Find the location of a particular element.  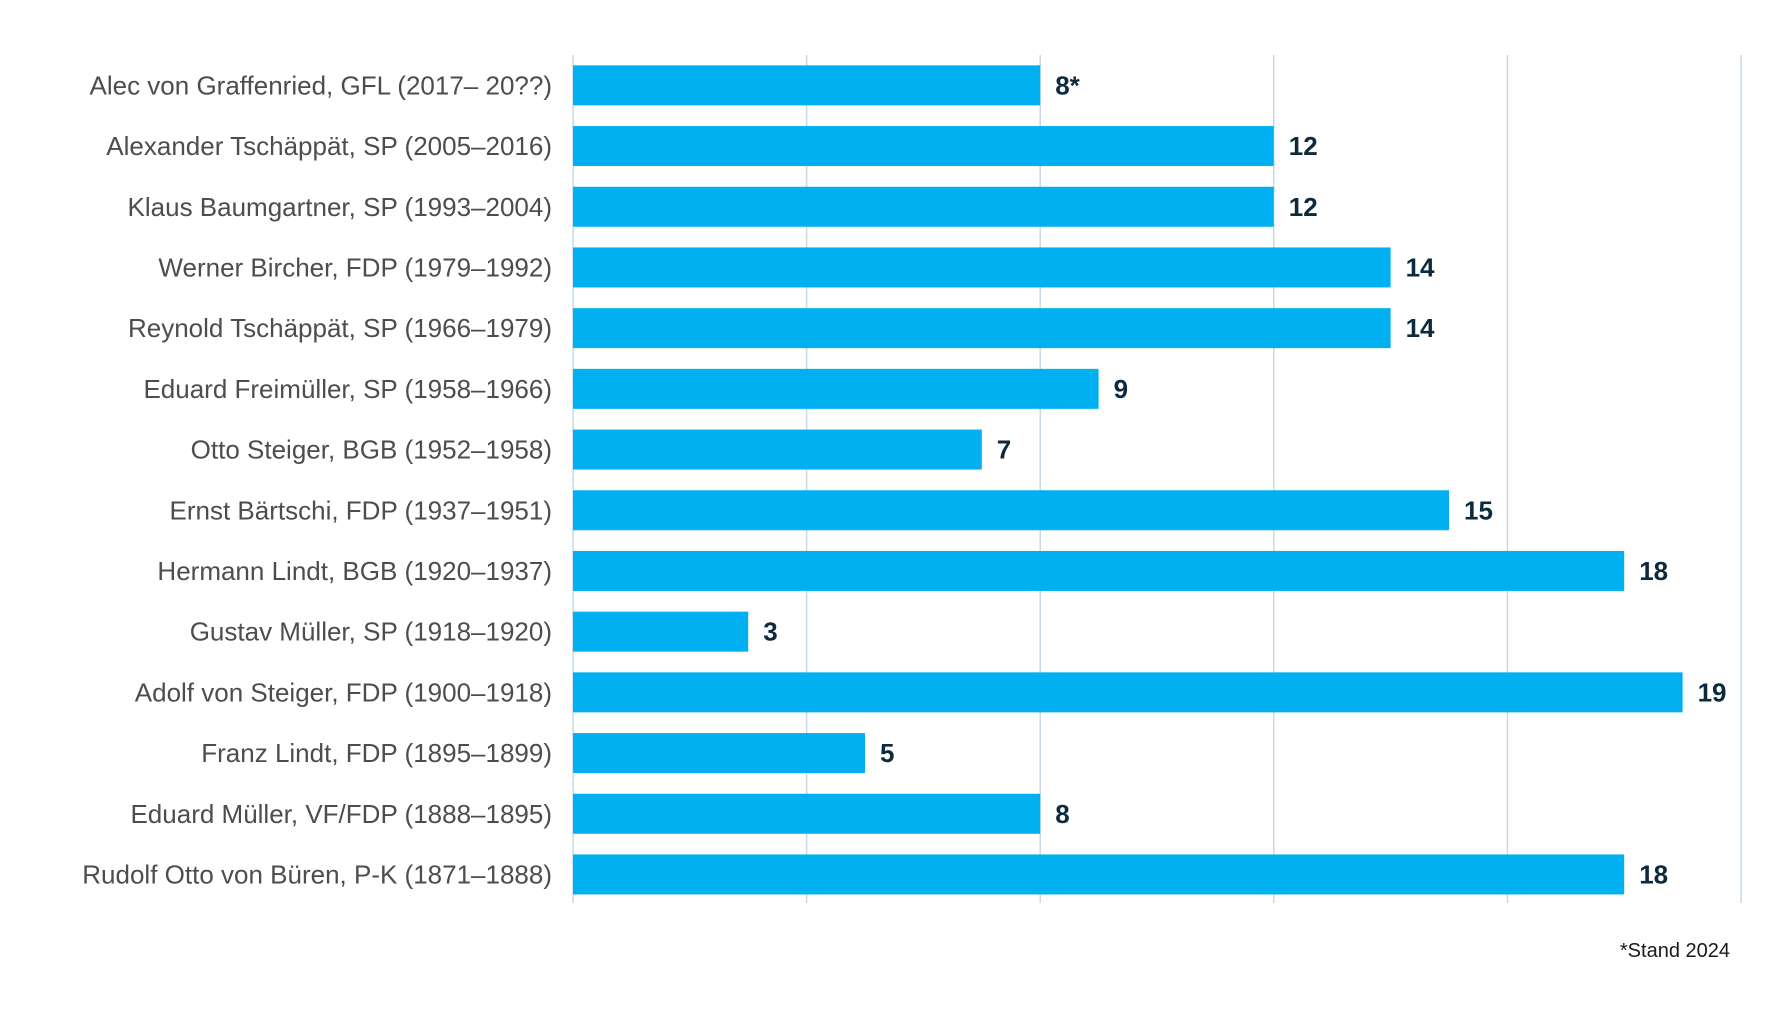

footnote: *Stand 2024 is located at coordinates (1674, 951).